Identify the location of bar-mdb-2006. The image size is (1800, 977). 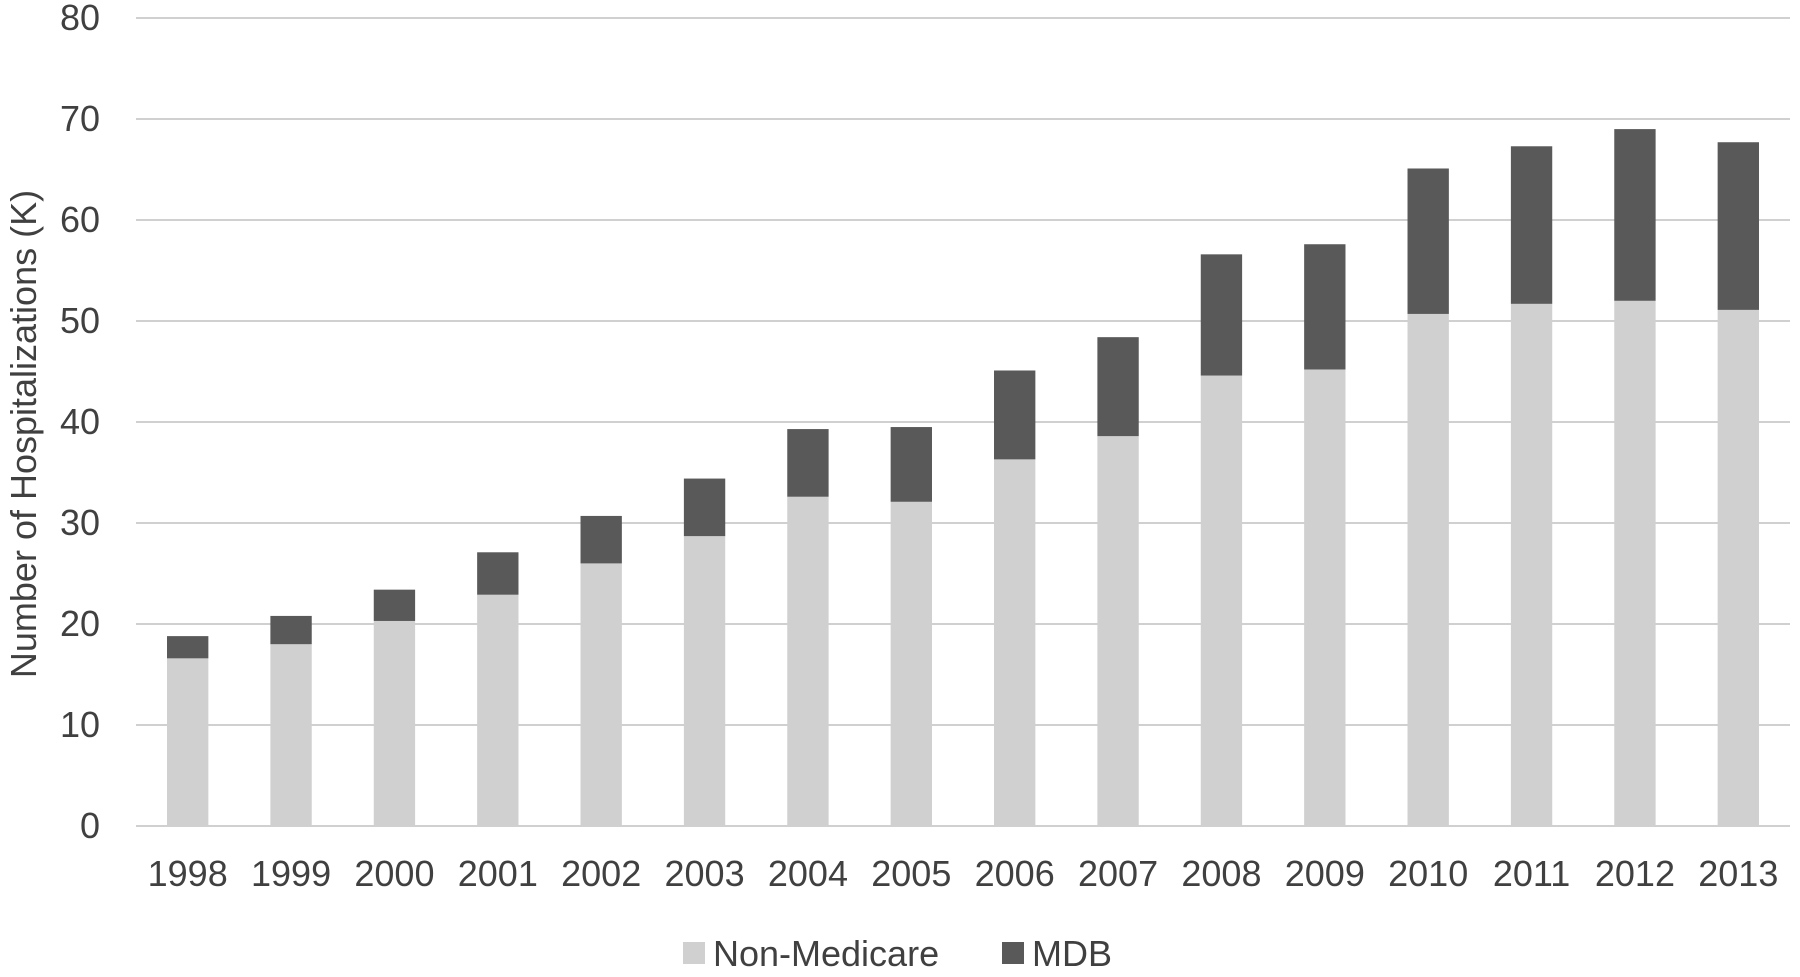
(1015, 415).